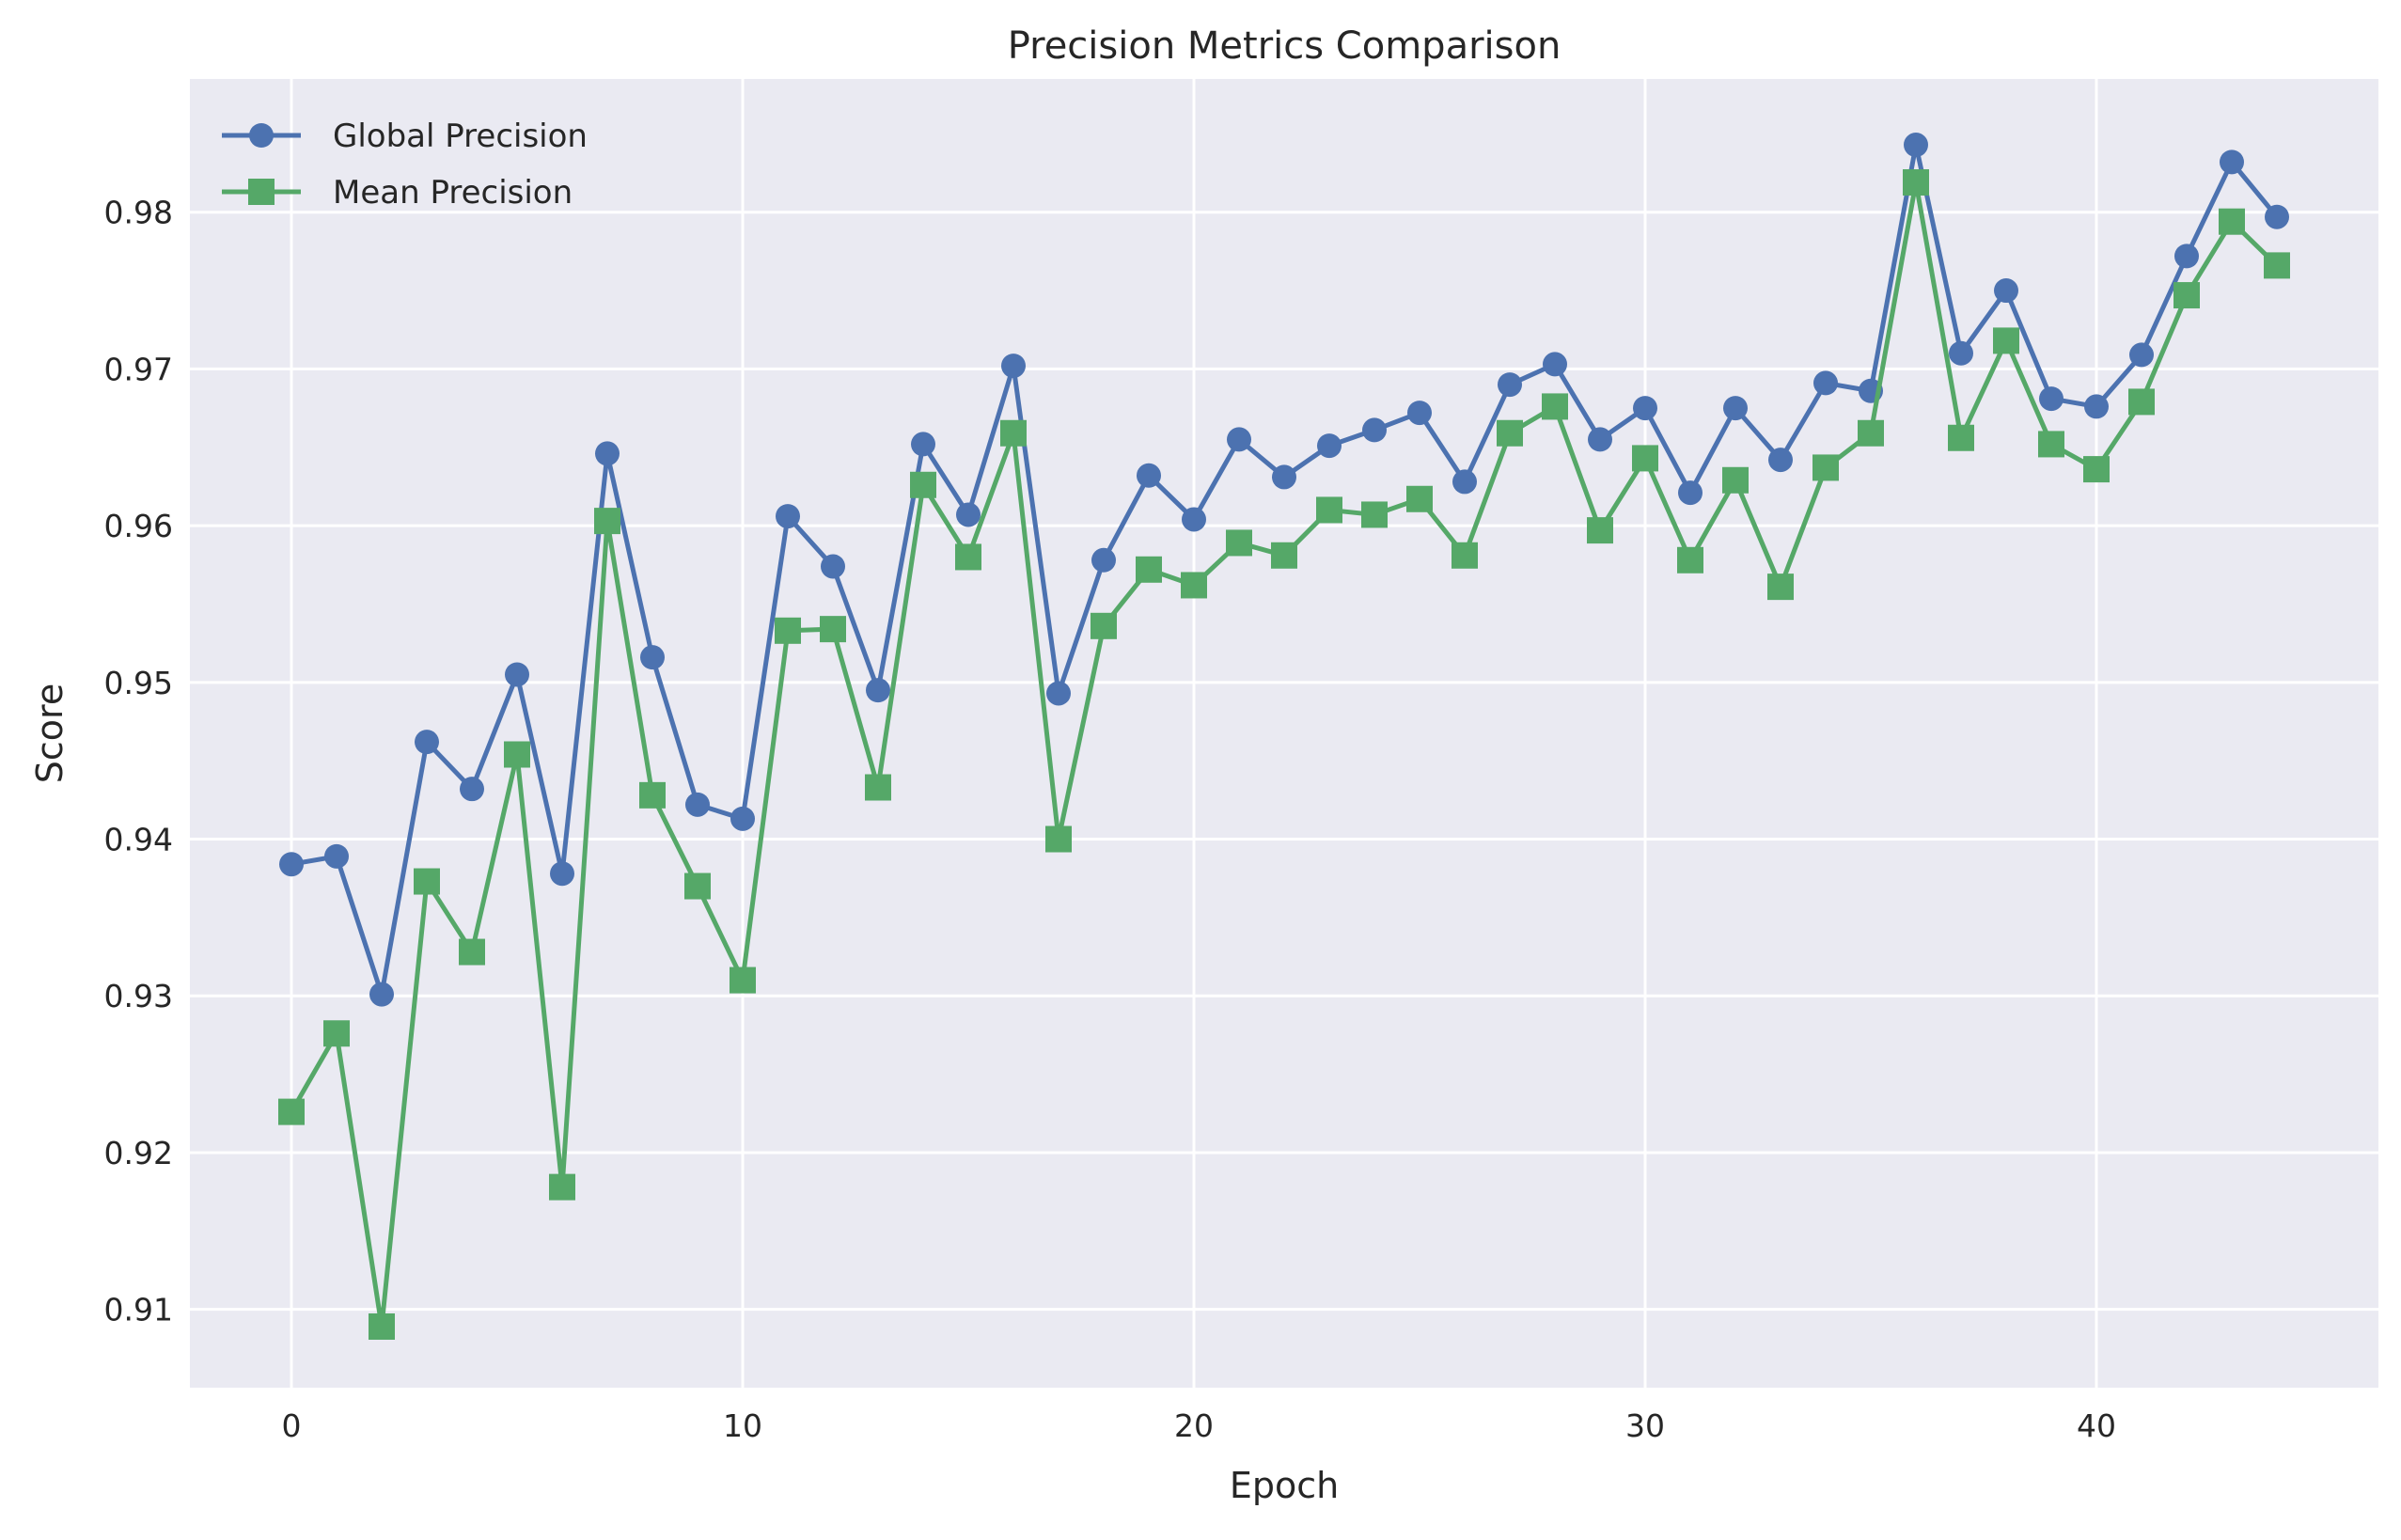 The height and width of the screenshot is (1540, 2401). What do you see at coordinates (1645, 1425) in the screenshot?
I see `x-tick-label: 30` at bounding box center [1645, 1425].